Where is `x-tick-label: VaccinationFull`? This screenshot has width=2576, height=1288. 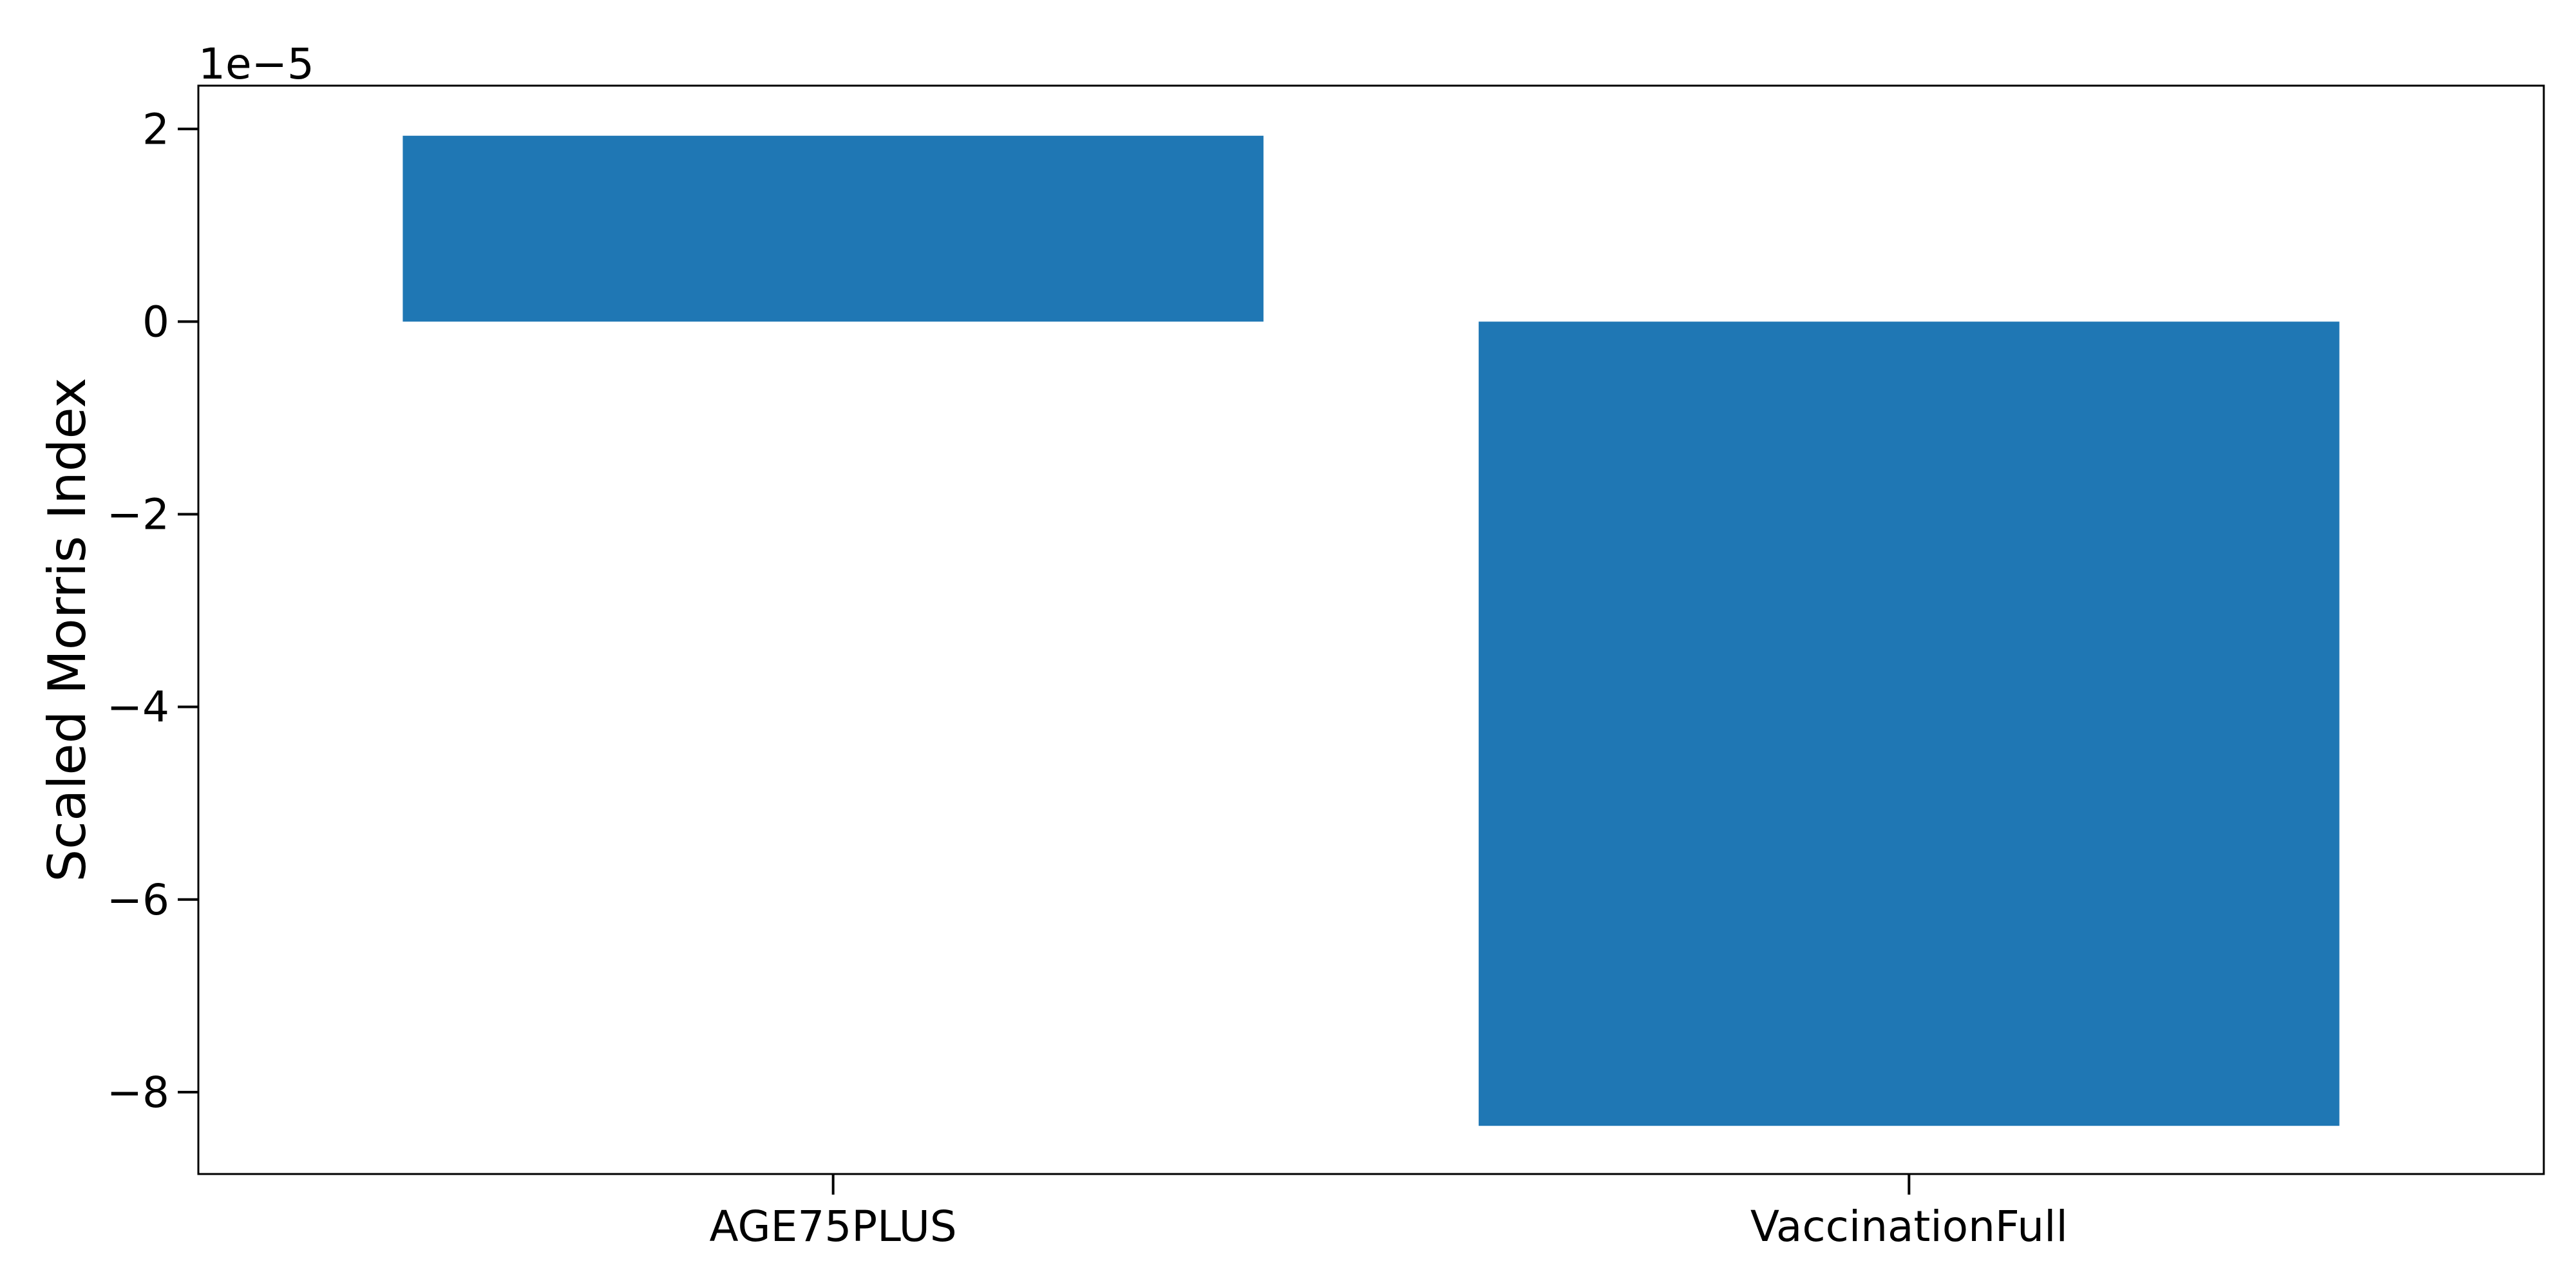
x-tick-label: VaccinationFull is located at coordinates (1909, 1226).